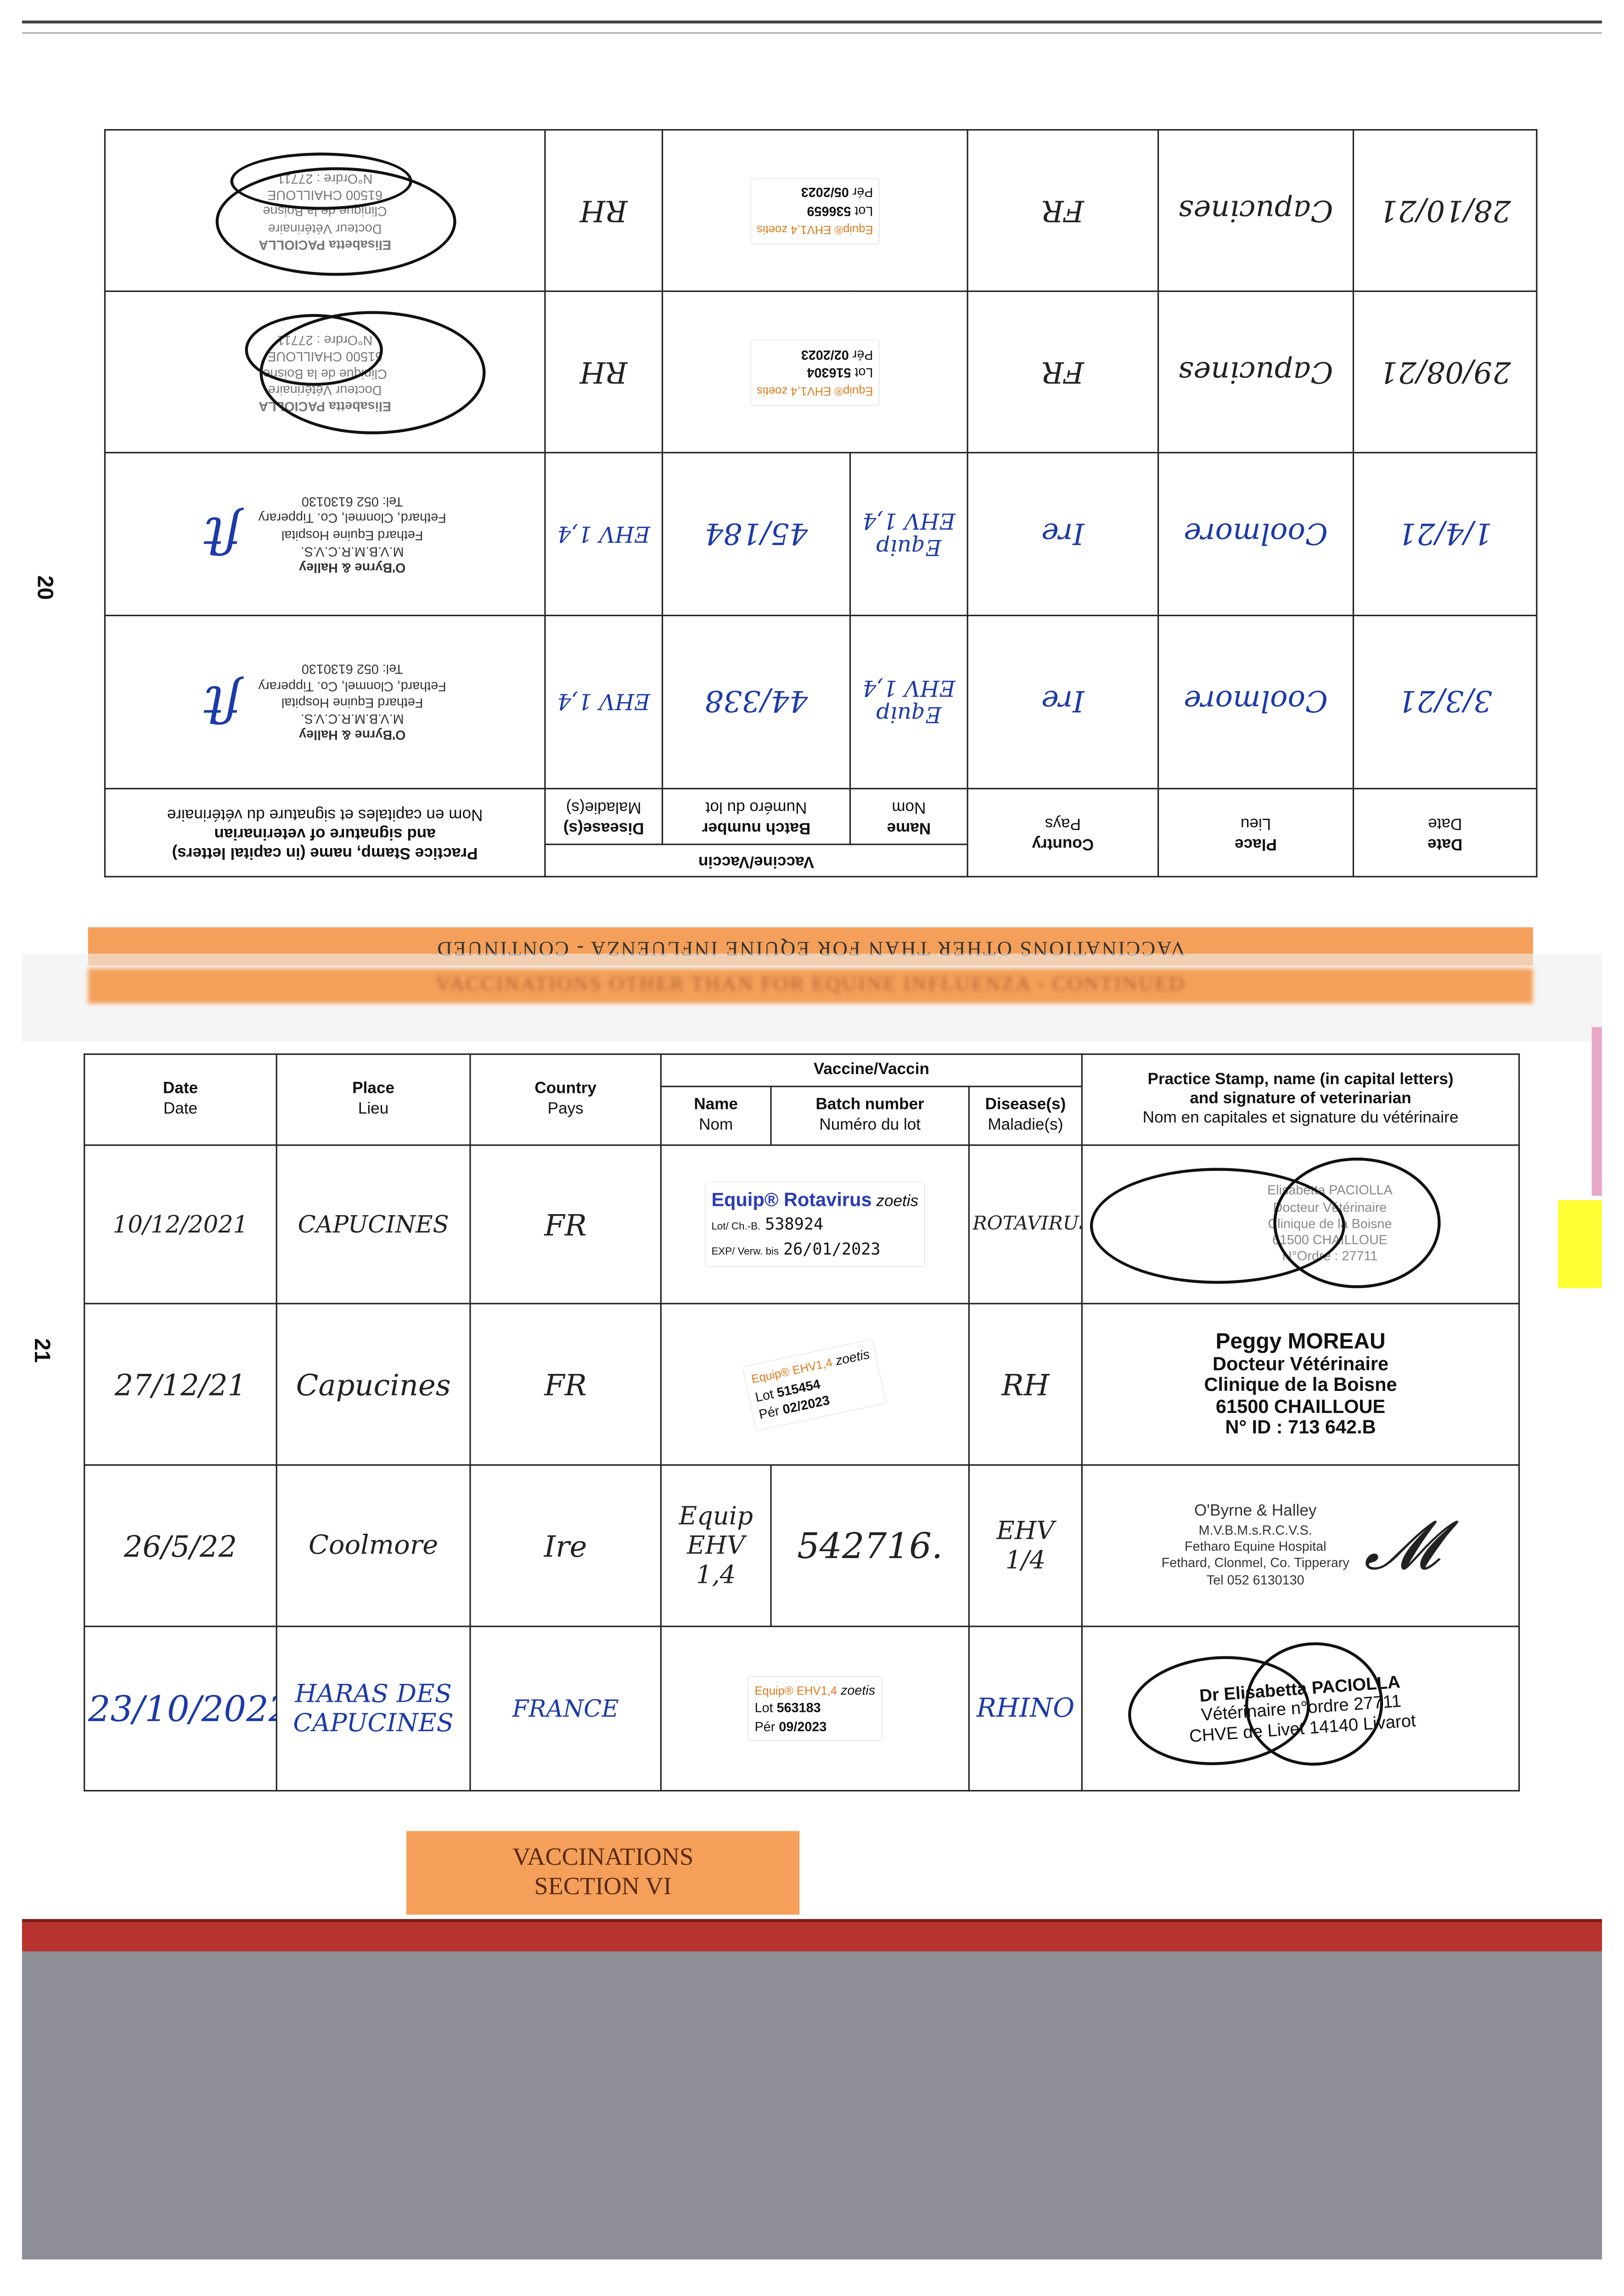  What do you see at coordinates (1025, 1545) in the screenshot?
I see `disease-cell: EHV 1/4` at bounding box center [1025, 1545].